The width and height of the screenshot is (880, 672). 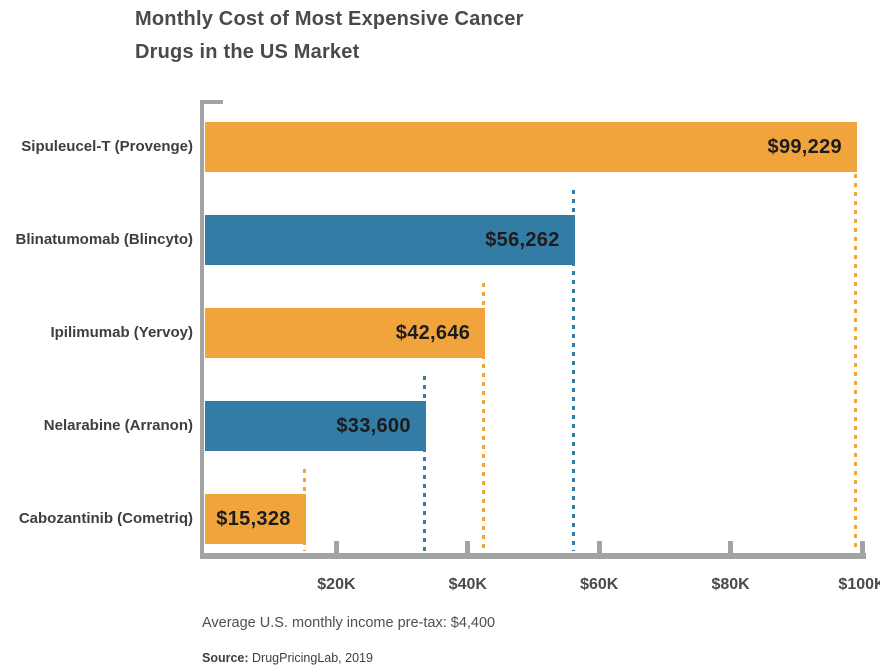 What do you see at coordinates (373, 426) in the screenshot?
I see `bar-value-label: $33,600` at bounding box center [373, 426].